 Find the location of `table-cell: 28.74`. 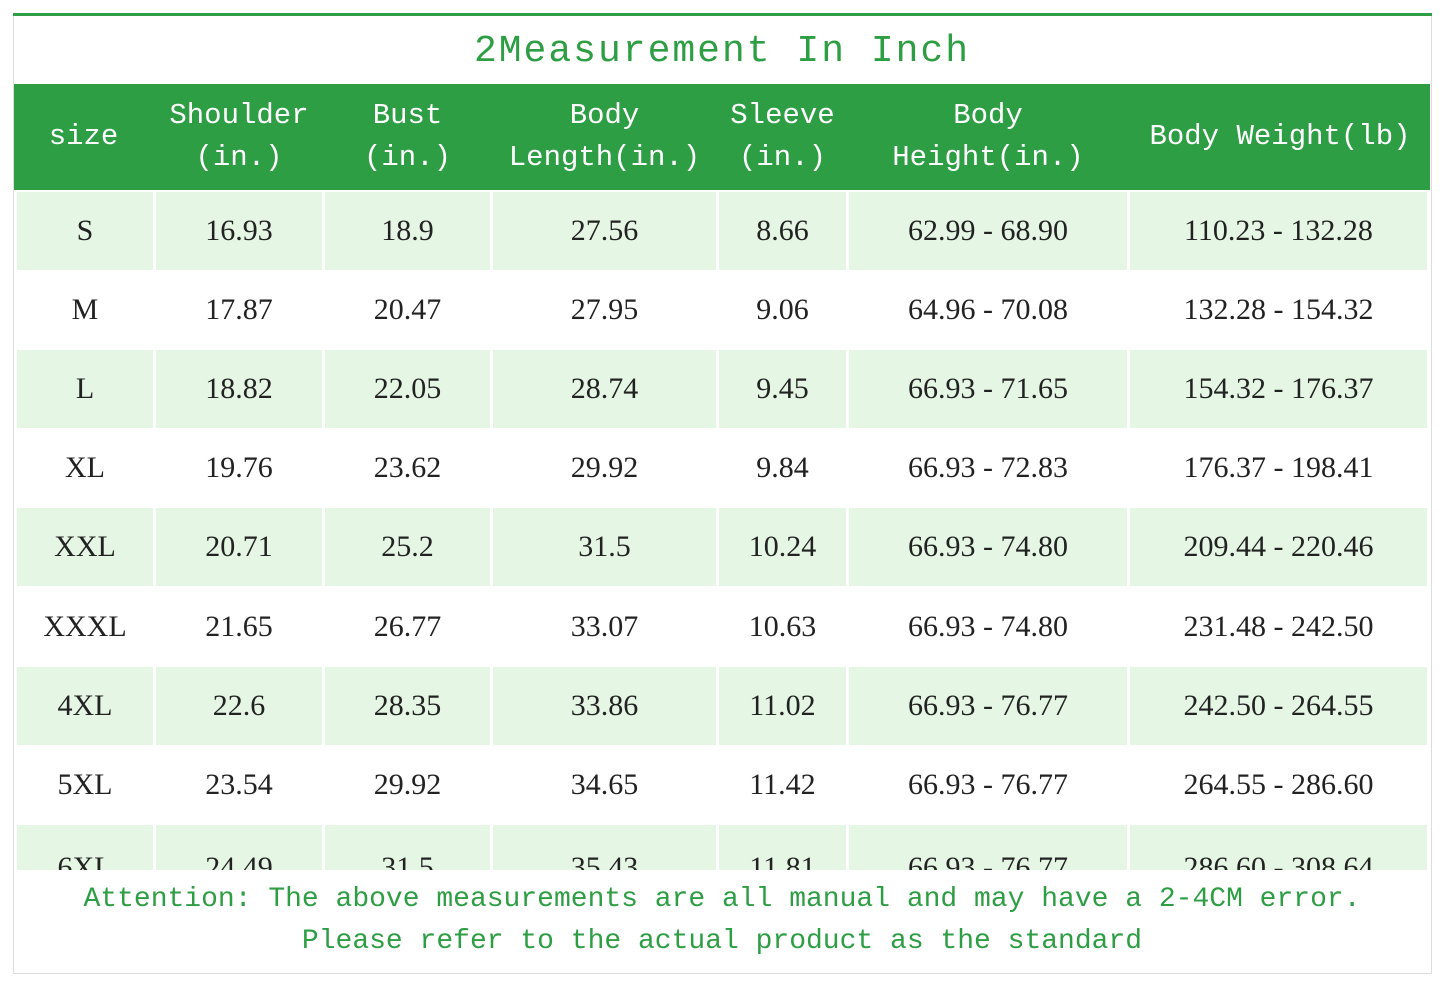

table-cell: 28.74 is located at coordinates (604, 389).